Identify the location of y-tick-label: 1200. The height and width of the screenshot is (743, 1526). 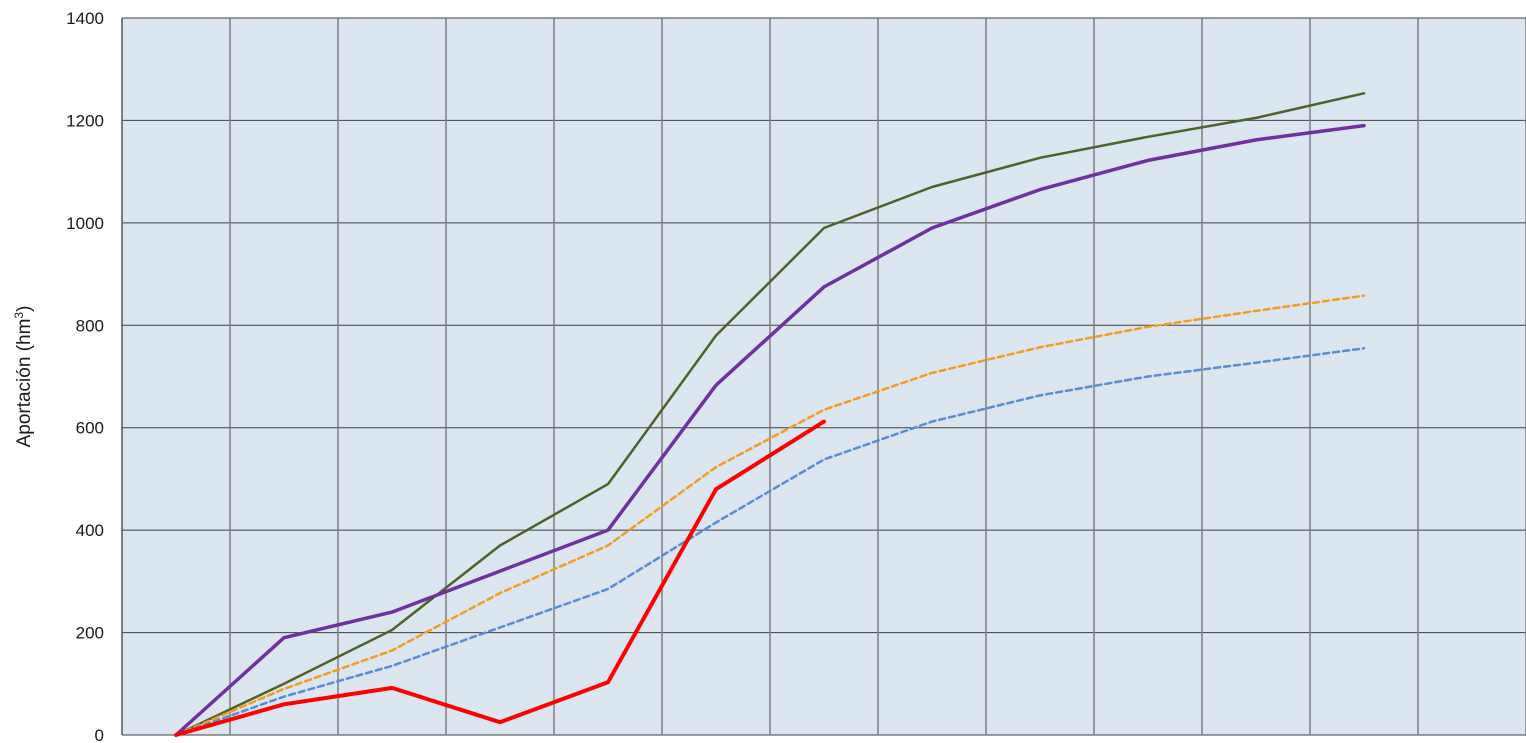
(85, 120).